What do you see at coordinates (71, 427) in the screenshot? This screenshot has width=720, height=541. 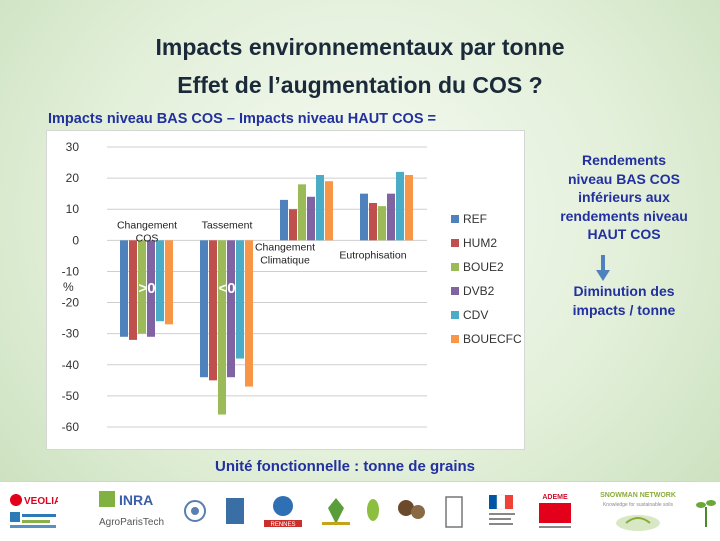 I see `y-tick-label: -60` at bounding box center [71, 427].